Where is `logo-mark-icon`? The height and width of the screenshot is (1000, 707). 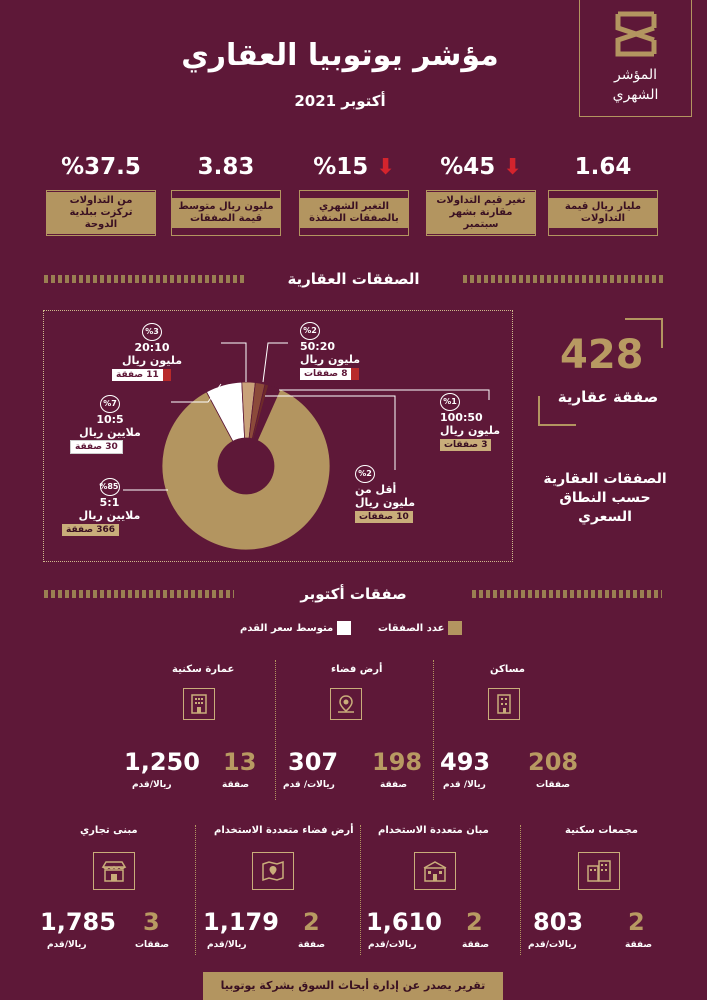 logo-mark-icon is located at coordinates (635, 34).